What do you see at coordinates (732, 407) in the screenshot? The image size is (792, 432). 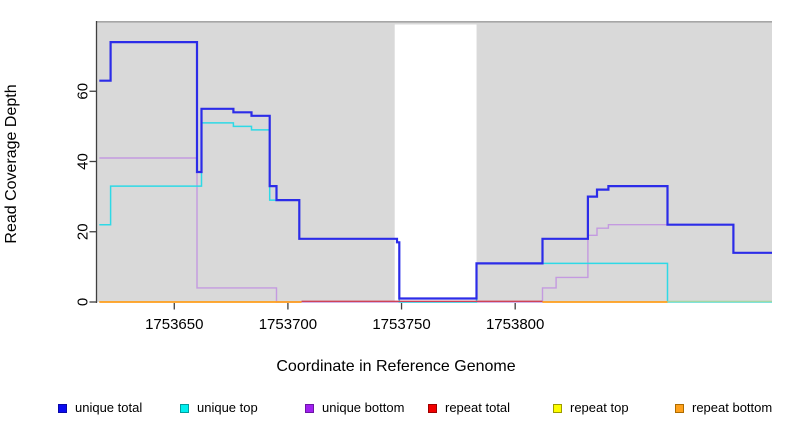 I see `legend-label: repeat bottom` at bounding box center [732, 407].